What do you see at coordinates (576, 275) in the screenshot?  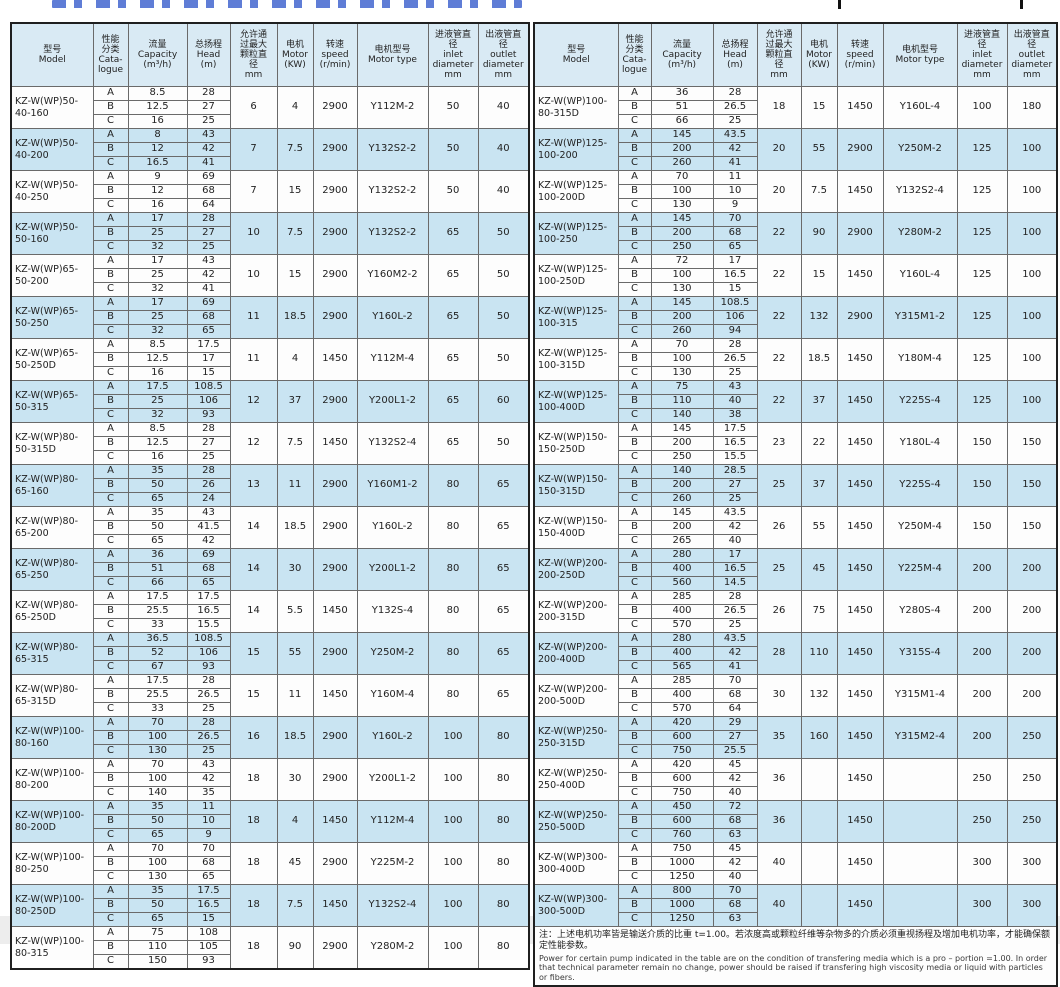 I see `model-cell: KZ-W(WP)125- 100-250D` at bounding box center [576, 275].